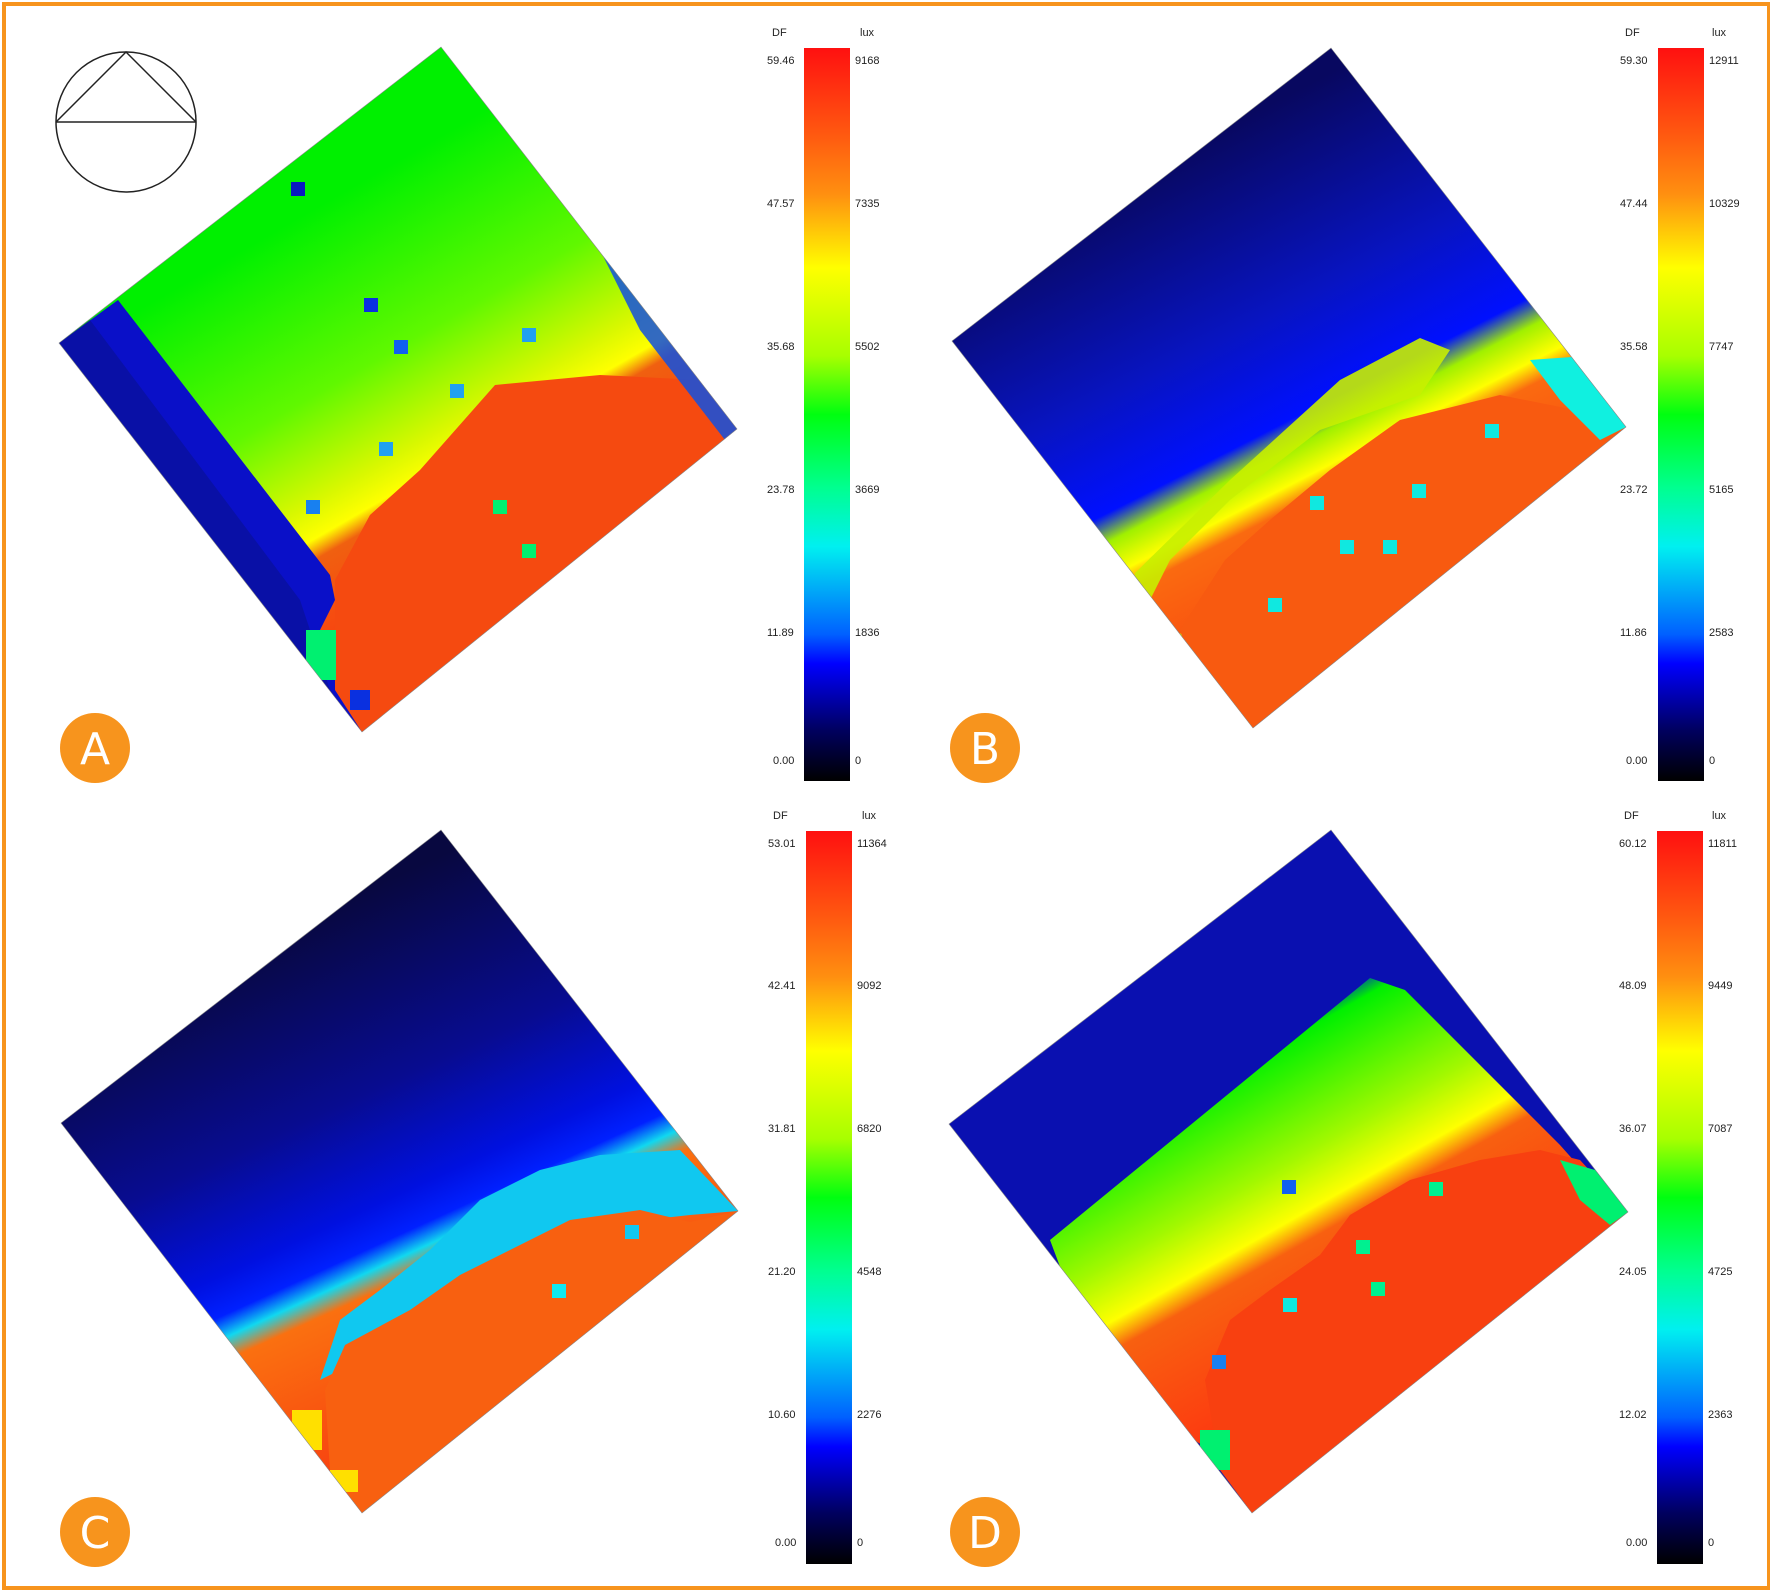 Image resolution: width=1770 pixels, height=1590 pixels. I want to click on colorbar-d-df-tick: 60.12, so click(1633, 844).